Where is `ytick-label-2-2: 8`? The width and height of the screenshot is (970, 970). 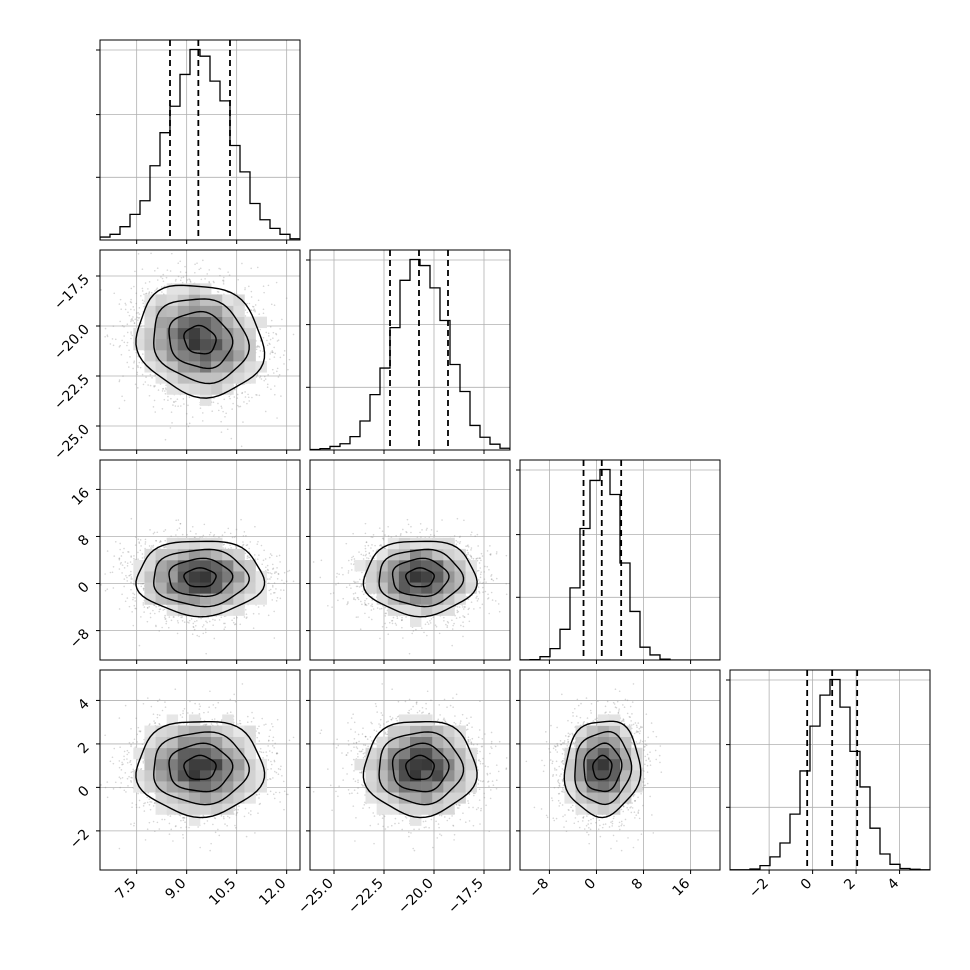
ytick-label-2-2: 8 is located at coordinates (84, 541).